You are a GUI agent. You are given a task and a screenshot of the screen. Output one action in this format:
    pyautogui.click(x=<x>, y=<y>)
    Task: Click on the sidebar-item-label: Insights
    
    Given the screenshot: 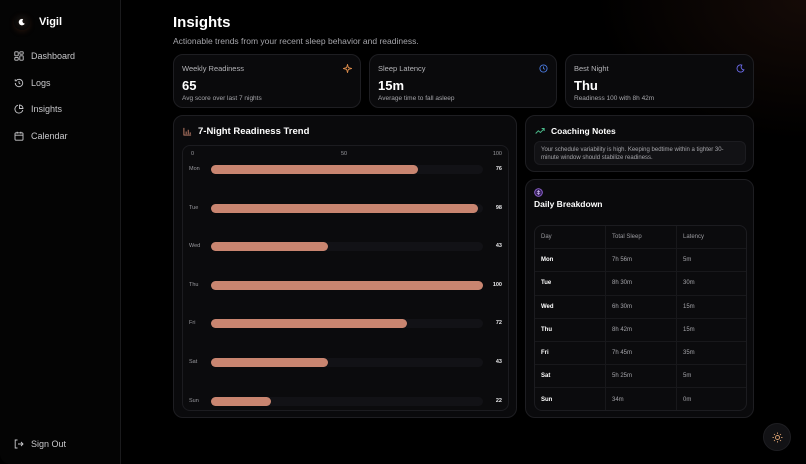 What is the action you would take?
    pyautogui.click(x=47, y=109)
    